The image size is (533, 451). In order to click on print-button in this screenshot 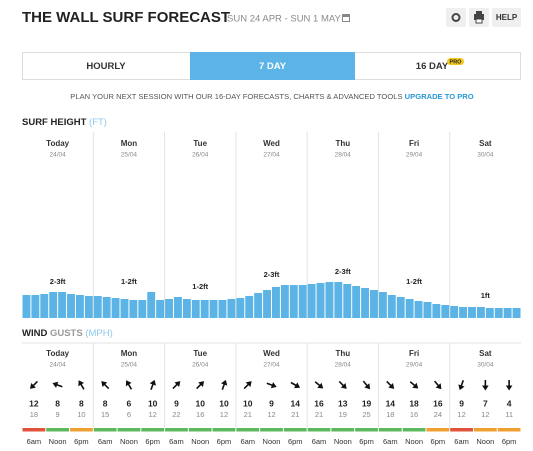, I will do `click(479, 17)`.